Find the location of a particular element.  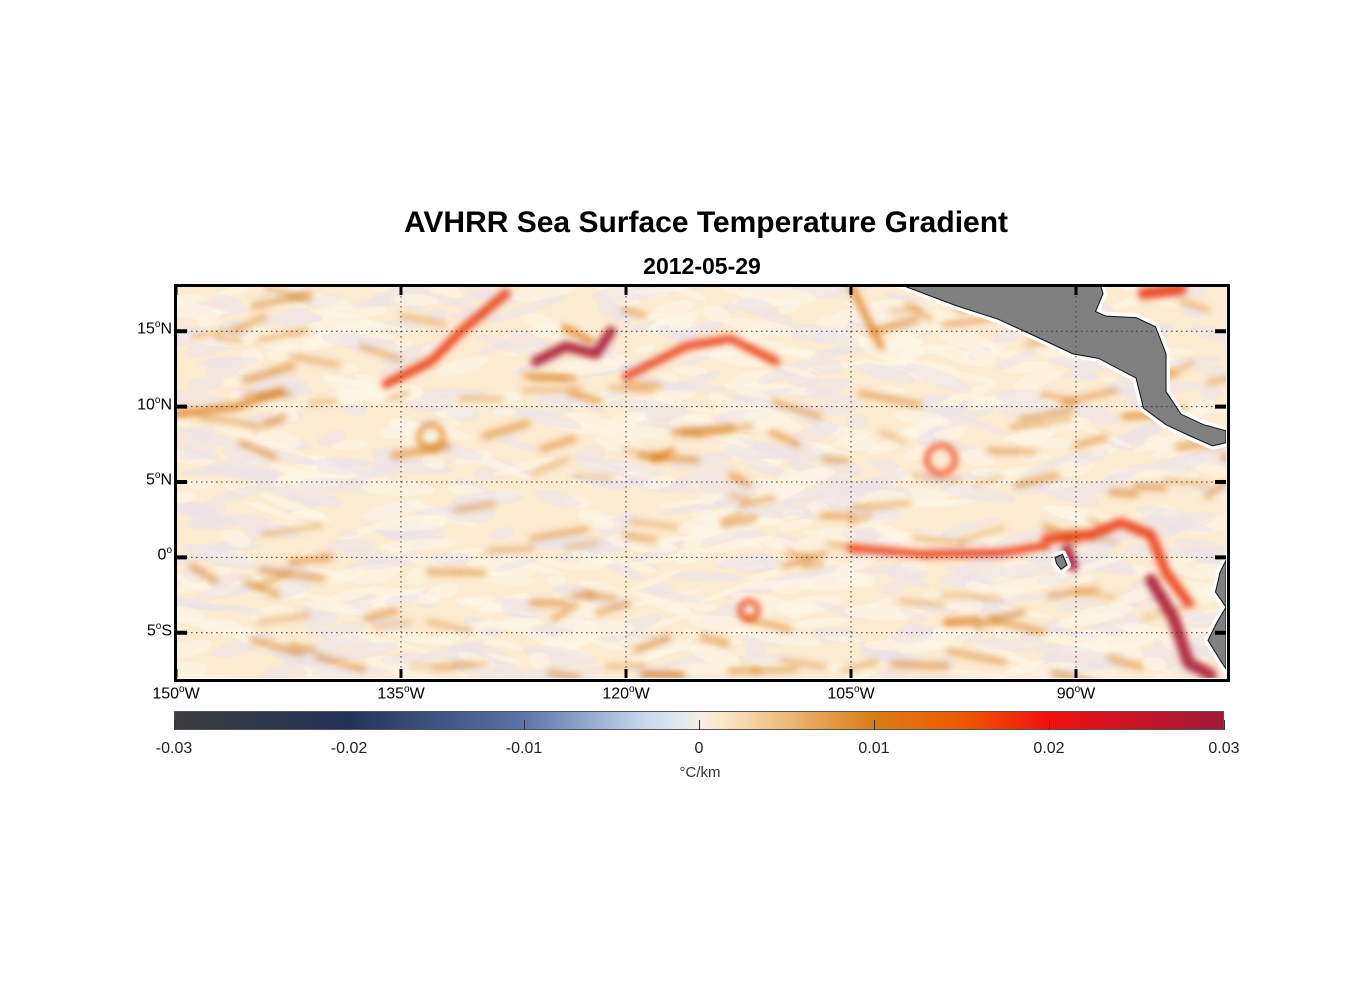

x-tick-value: 120 is located at coordinates (616, 694).